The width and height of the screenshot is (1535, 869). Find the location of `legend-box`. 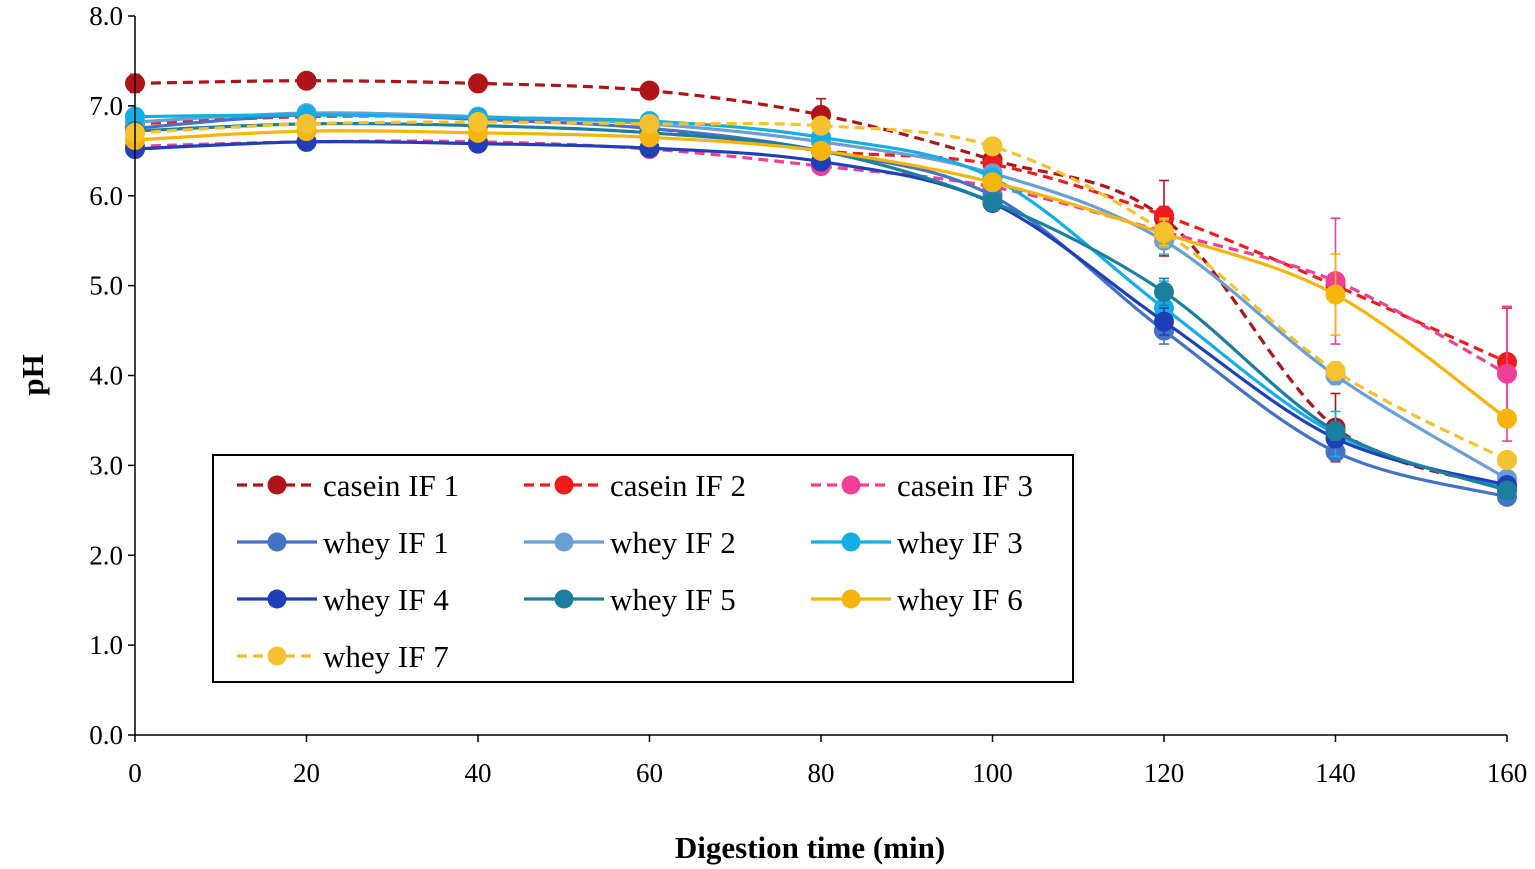

legend-box is located at coordinates (643, 568).